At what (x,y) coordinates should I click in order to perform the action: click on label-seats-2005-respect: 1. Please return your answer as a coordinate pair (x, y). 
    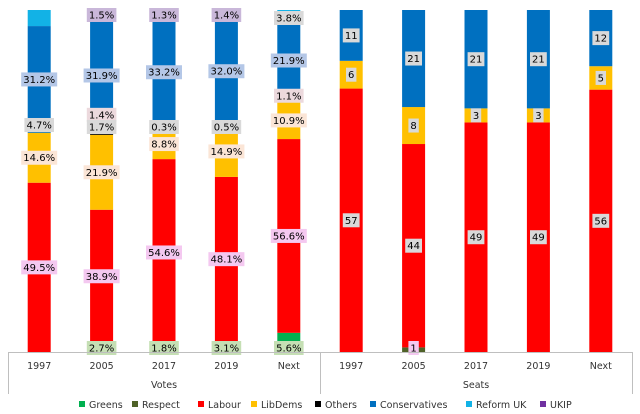
    Looking at the image, I should click on (413, 349).